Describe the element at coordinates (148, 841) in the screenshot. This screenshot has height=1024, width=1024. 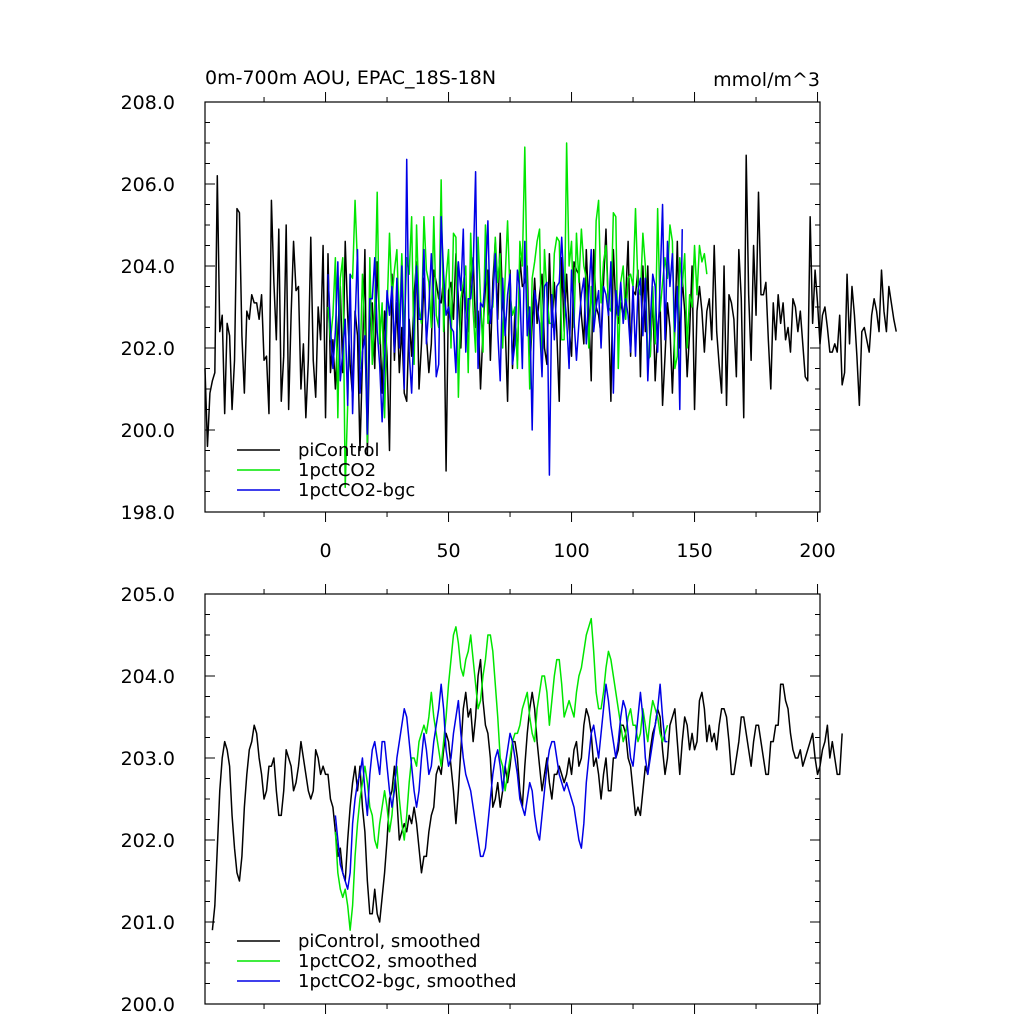
I see `bottom-y-tick-label: 202.0` at that location.